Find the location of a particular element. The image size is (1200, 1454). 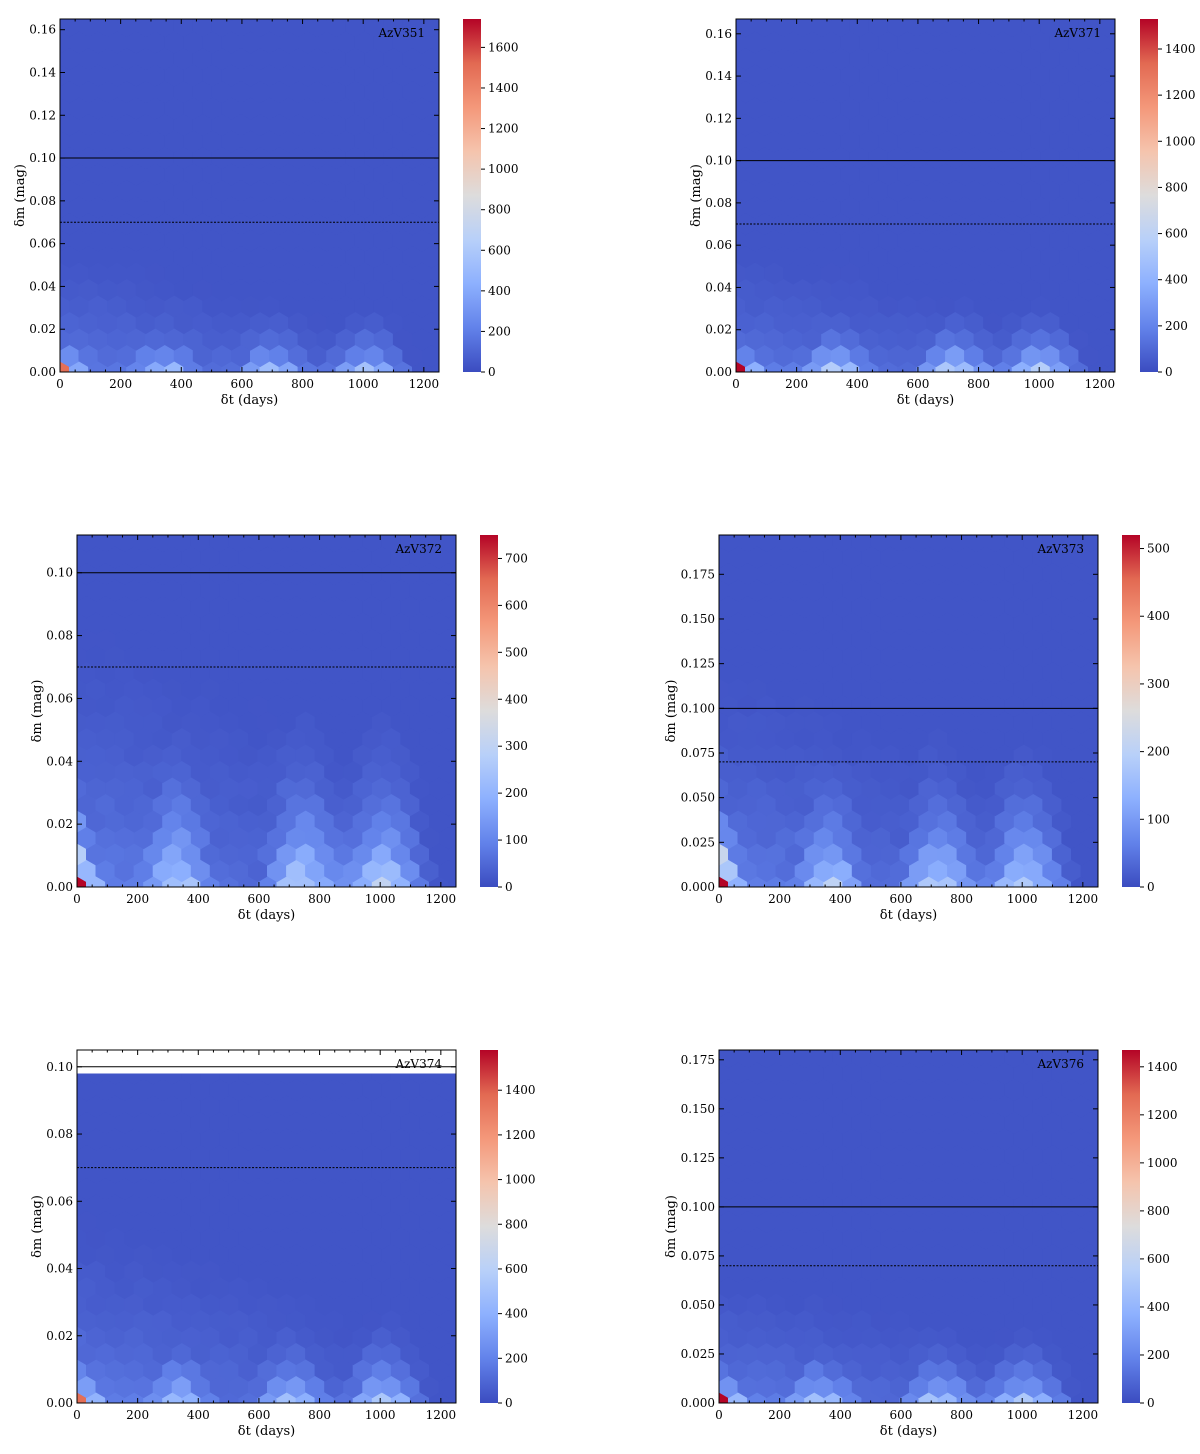

colorbar-tick-label: 1200 is located at coordinates (1180, 95).